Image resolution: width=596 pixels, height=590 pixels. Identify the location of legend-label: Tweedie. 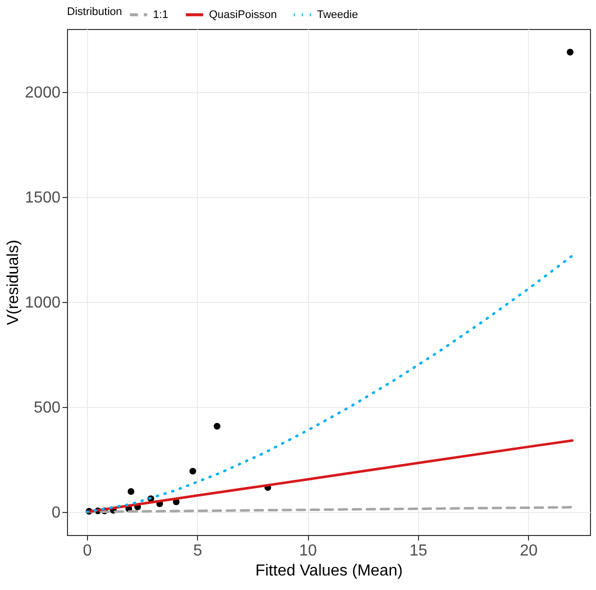
(337, 14).